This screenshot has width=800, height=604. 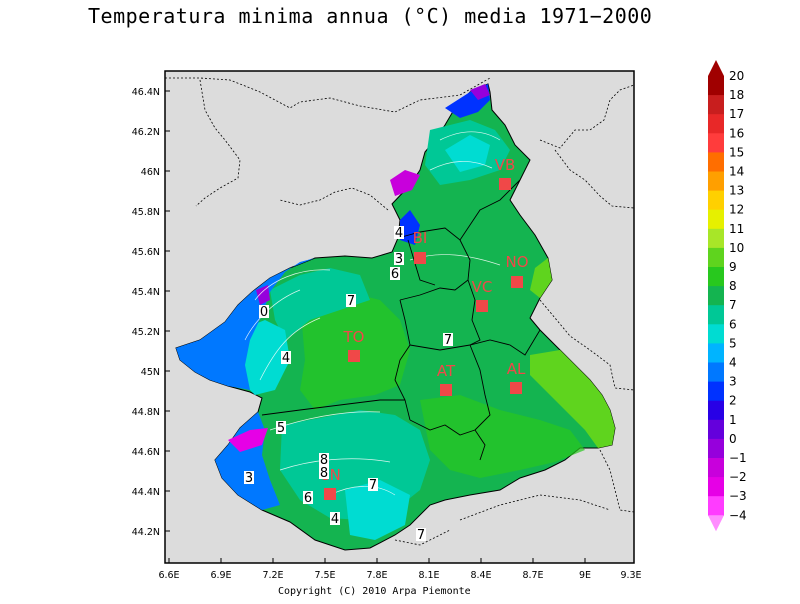 What do you see at coordinates (736, 133) in the screenshot?
I see `legend-label: 16` at bounding box center [736, 133].